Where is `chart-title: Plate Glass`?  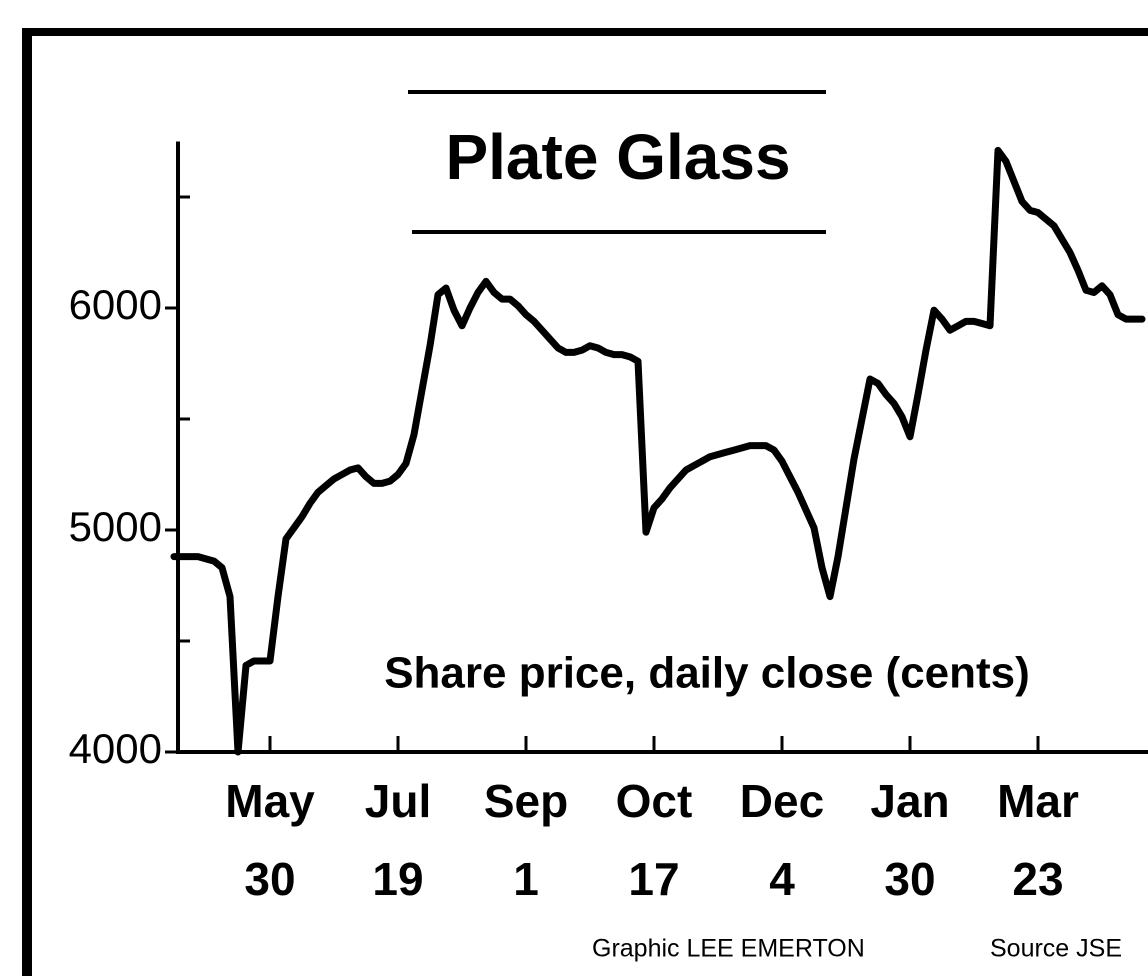 chart-title: Plate Glass is located at coordinates (617, 157).